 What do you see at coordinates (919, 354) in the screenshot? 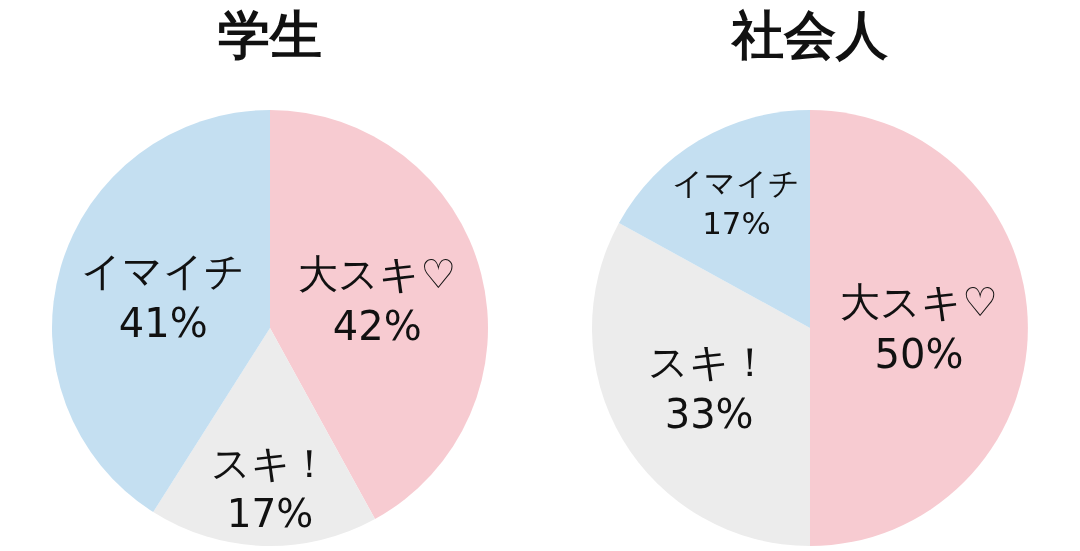
I see `data-label: 50%` at bounding box center [919, 354].